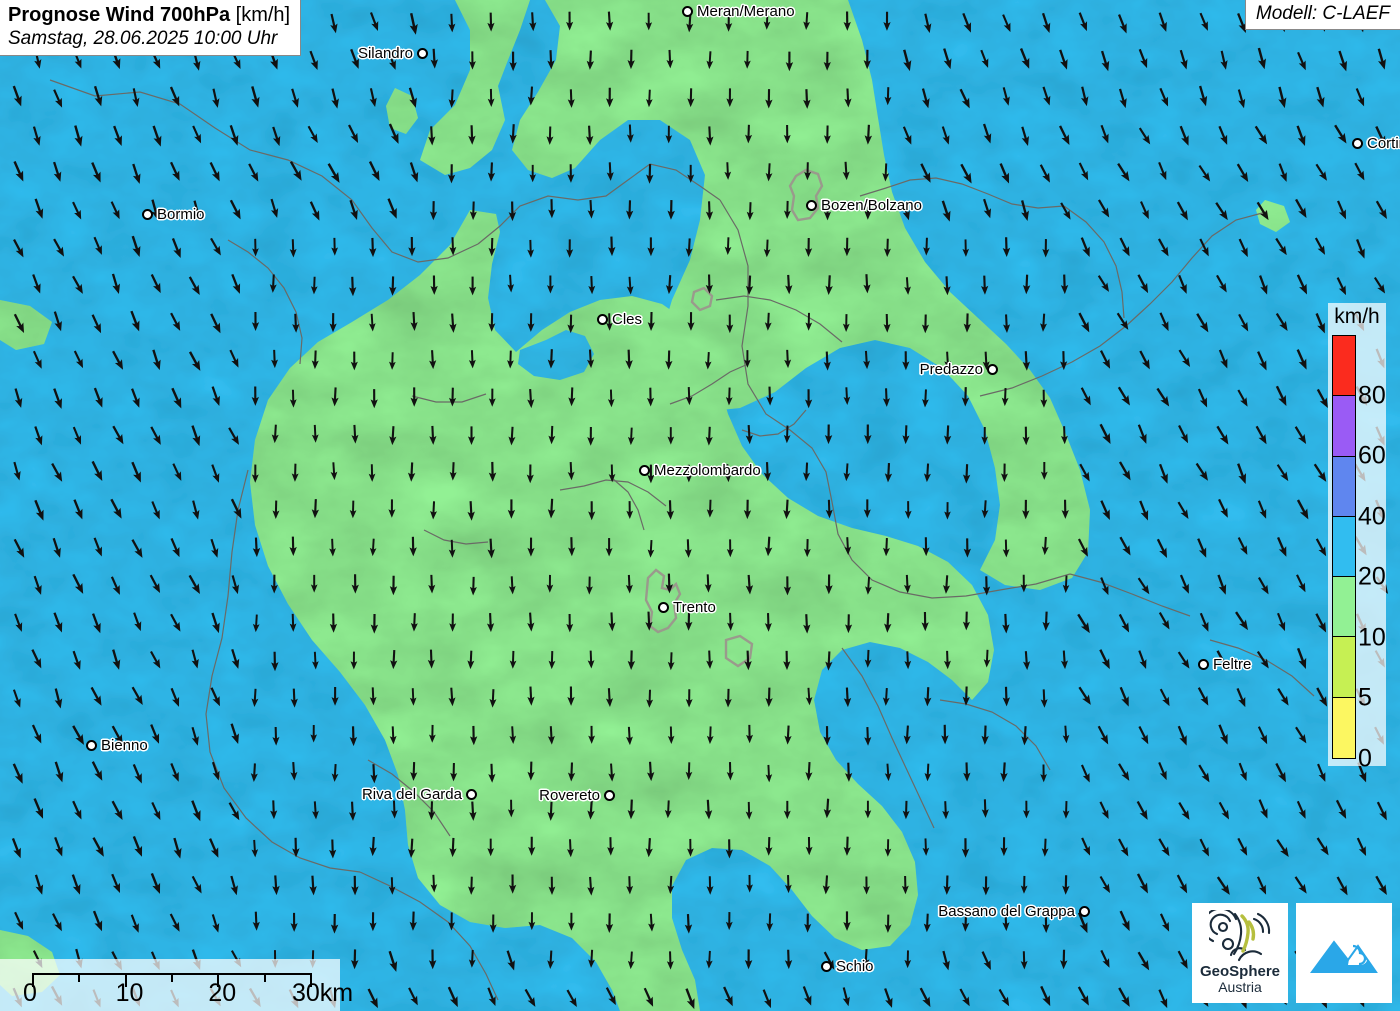  What do you see at coordinates (385, 53) in the screenshot?
I see `place-name: Silandro` at bounding box center [385, 53].